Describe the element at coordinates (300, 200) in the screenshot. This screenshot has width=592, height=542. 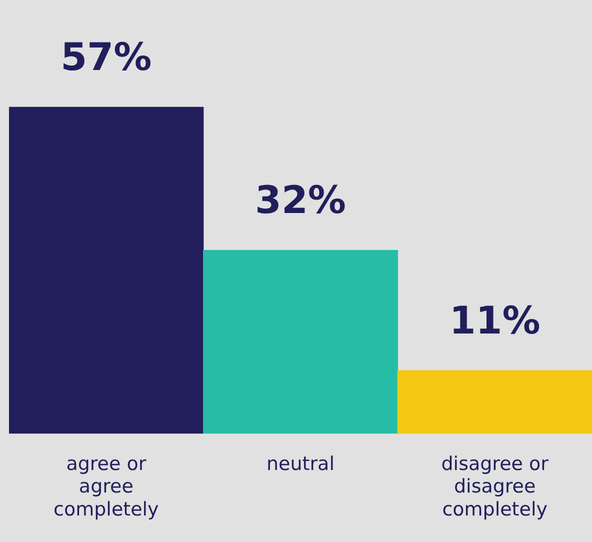
I see `data-label: 32%` at that location.